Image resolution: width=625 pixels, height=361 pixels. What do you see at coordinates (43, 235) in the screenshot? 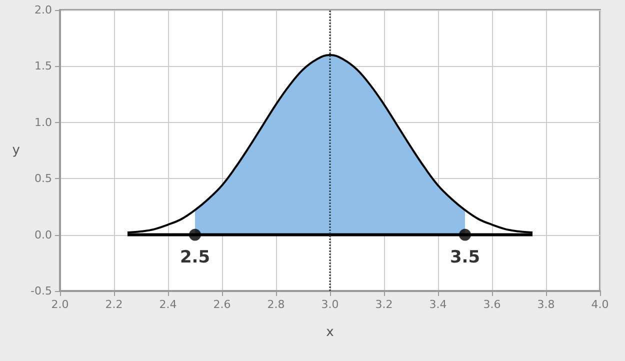
I see `y-tick-label: 0.0` at bounding box center [43, 235].